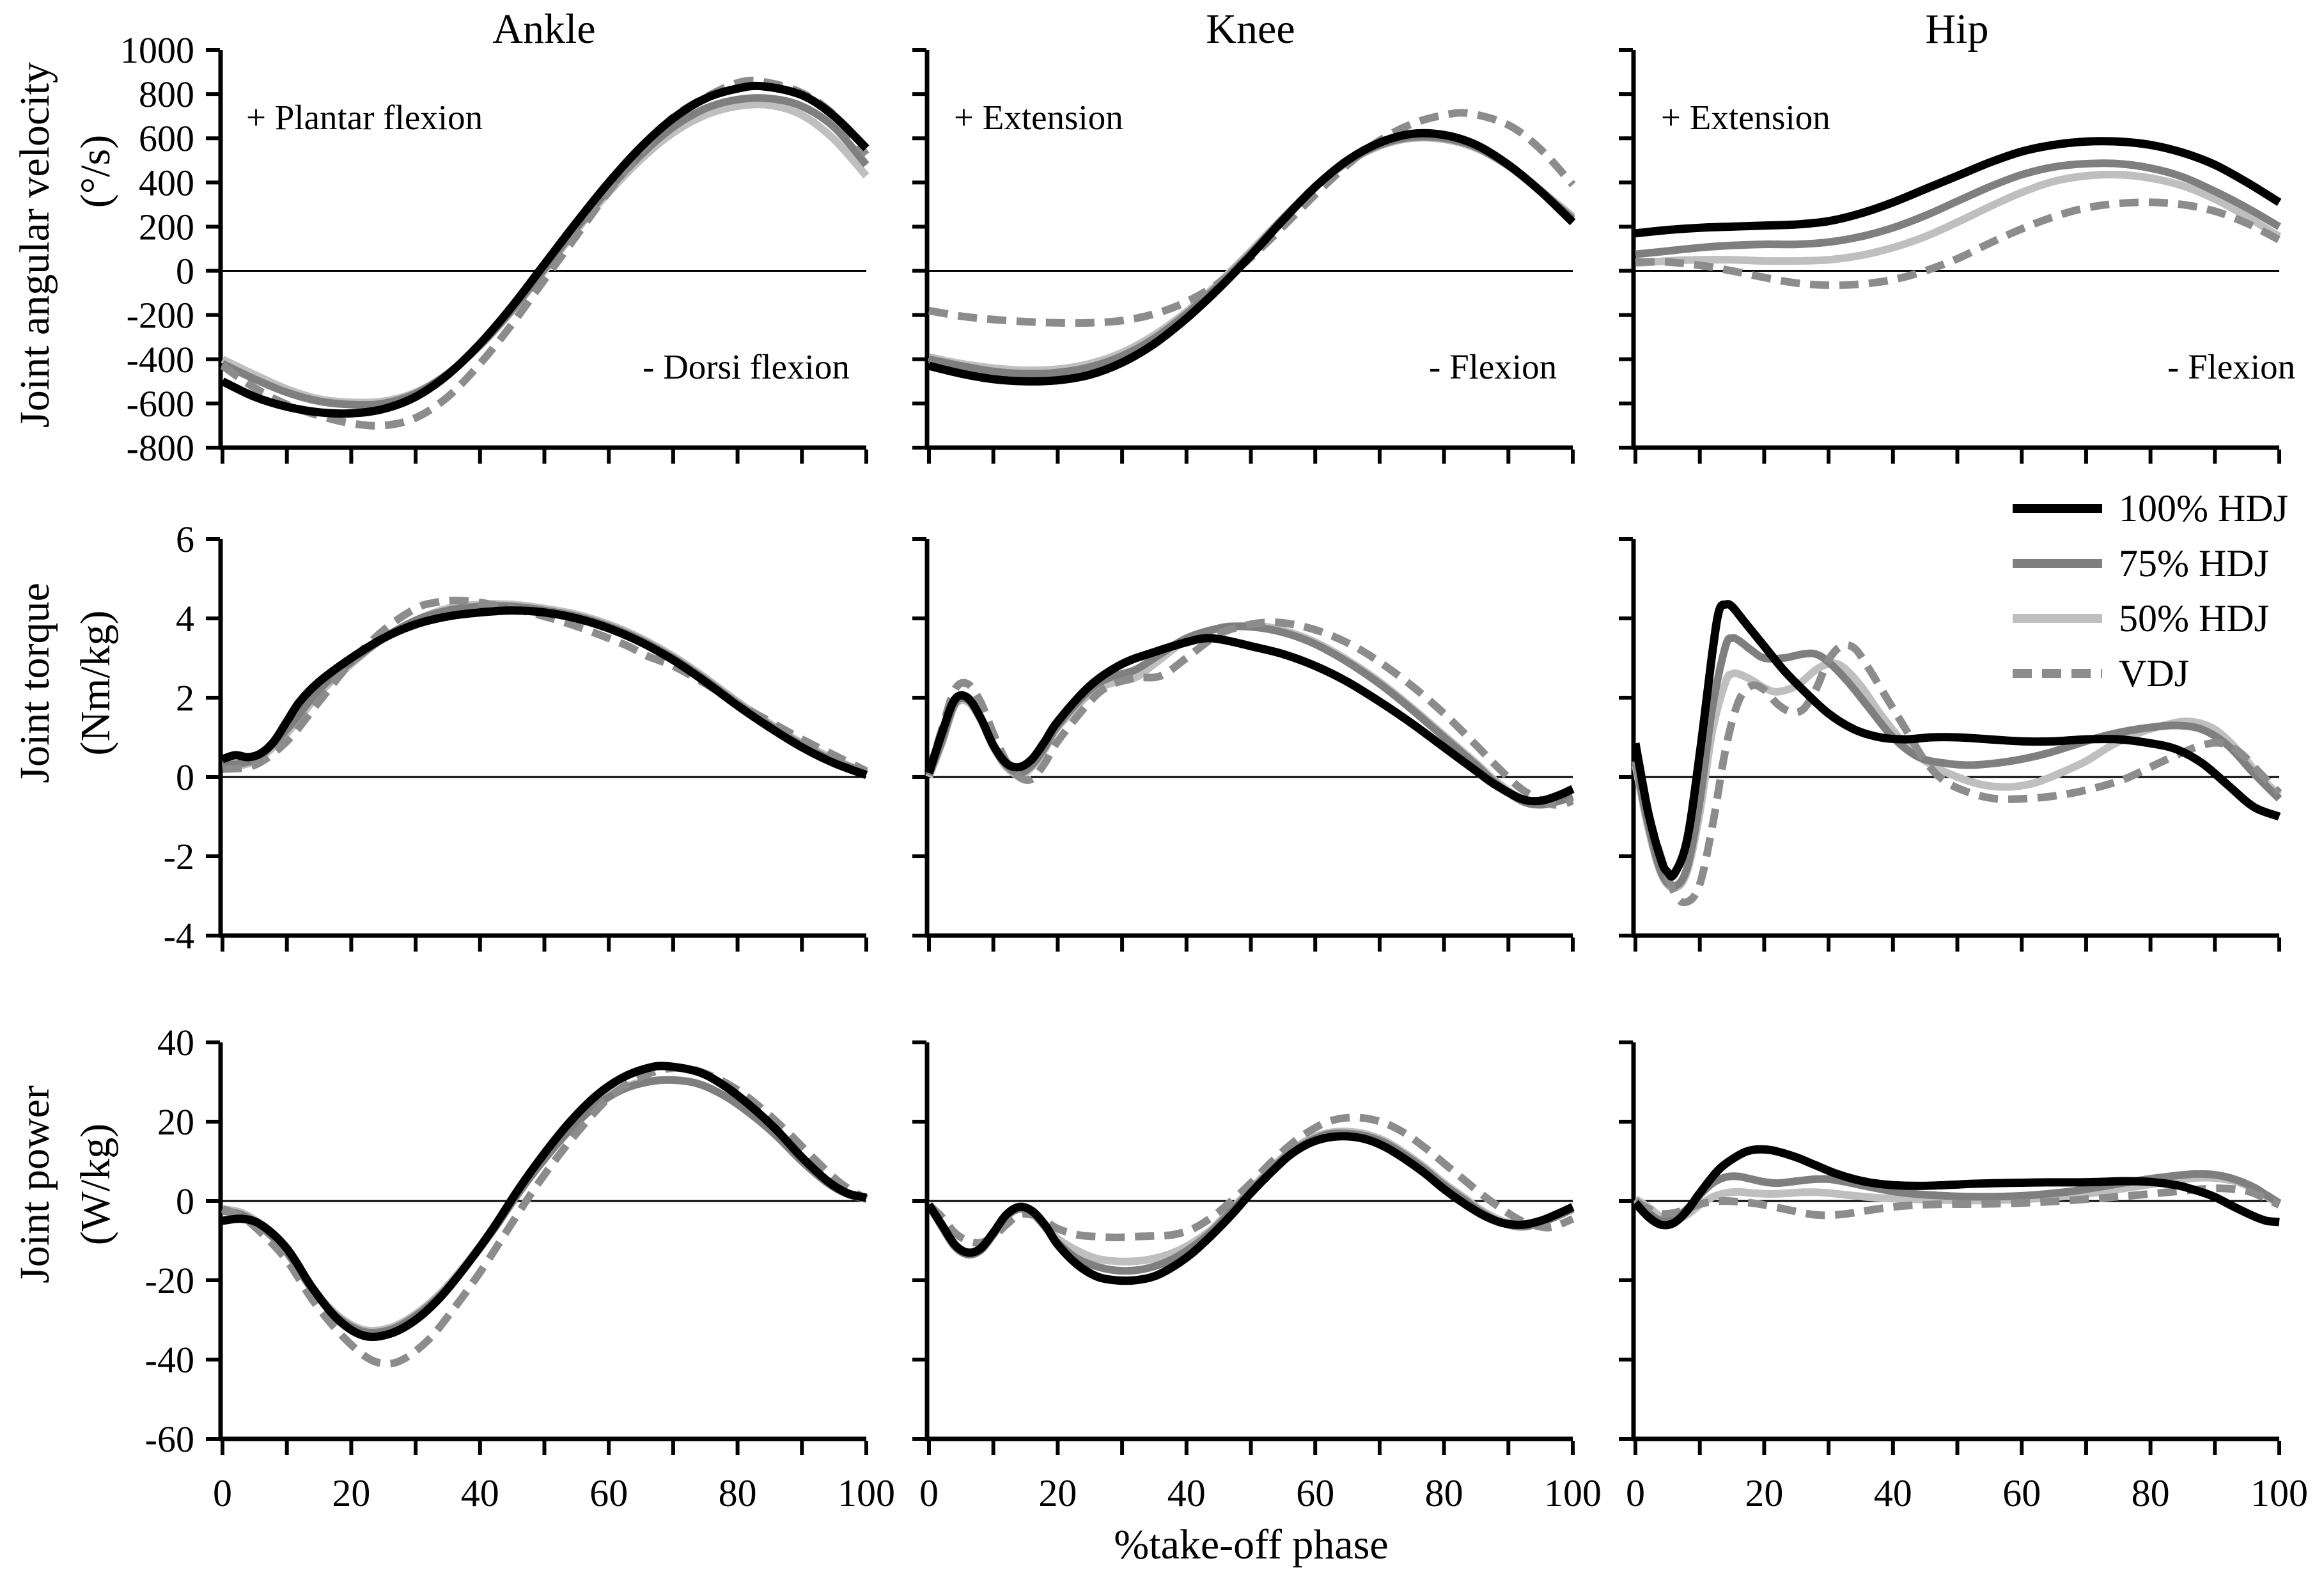  I want to click on curve-hdj100-knee-torque, so click(1249, 720).